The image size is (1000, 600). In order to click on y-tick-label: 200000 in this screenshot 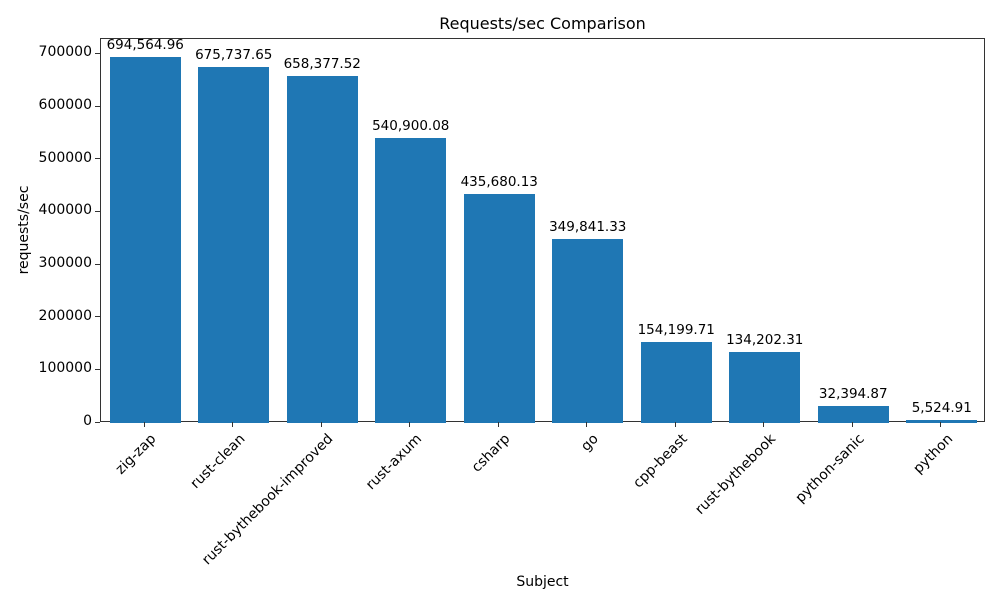, I will do `click(65, 315)`.